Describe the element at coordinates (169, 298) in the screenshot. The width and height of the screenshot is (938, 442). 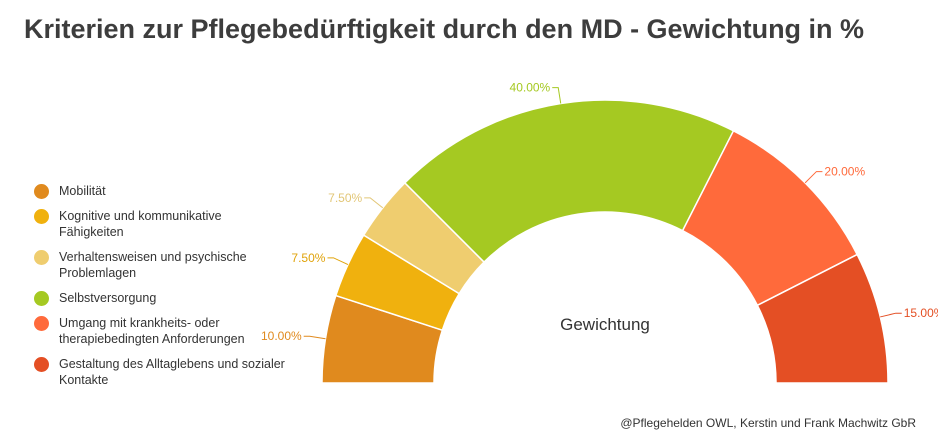
I see `legend-item: Selbstversorgung` at that location.